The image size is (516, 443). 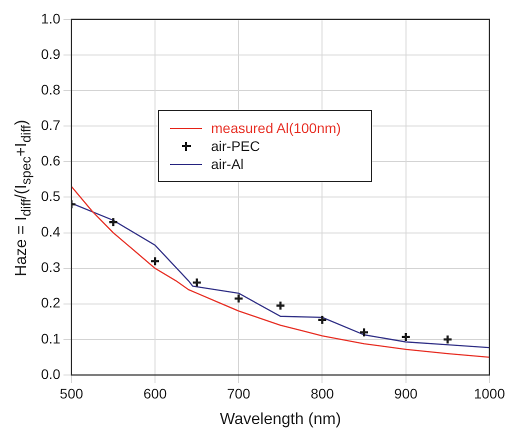 I want to click on x-tick-label: 500, so click(x=72, y=393).